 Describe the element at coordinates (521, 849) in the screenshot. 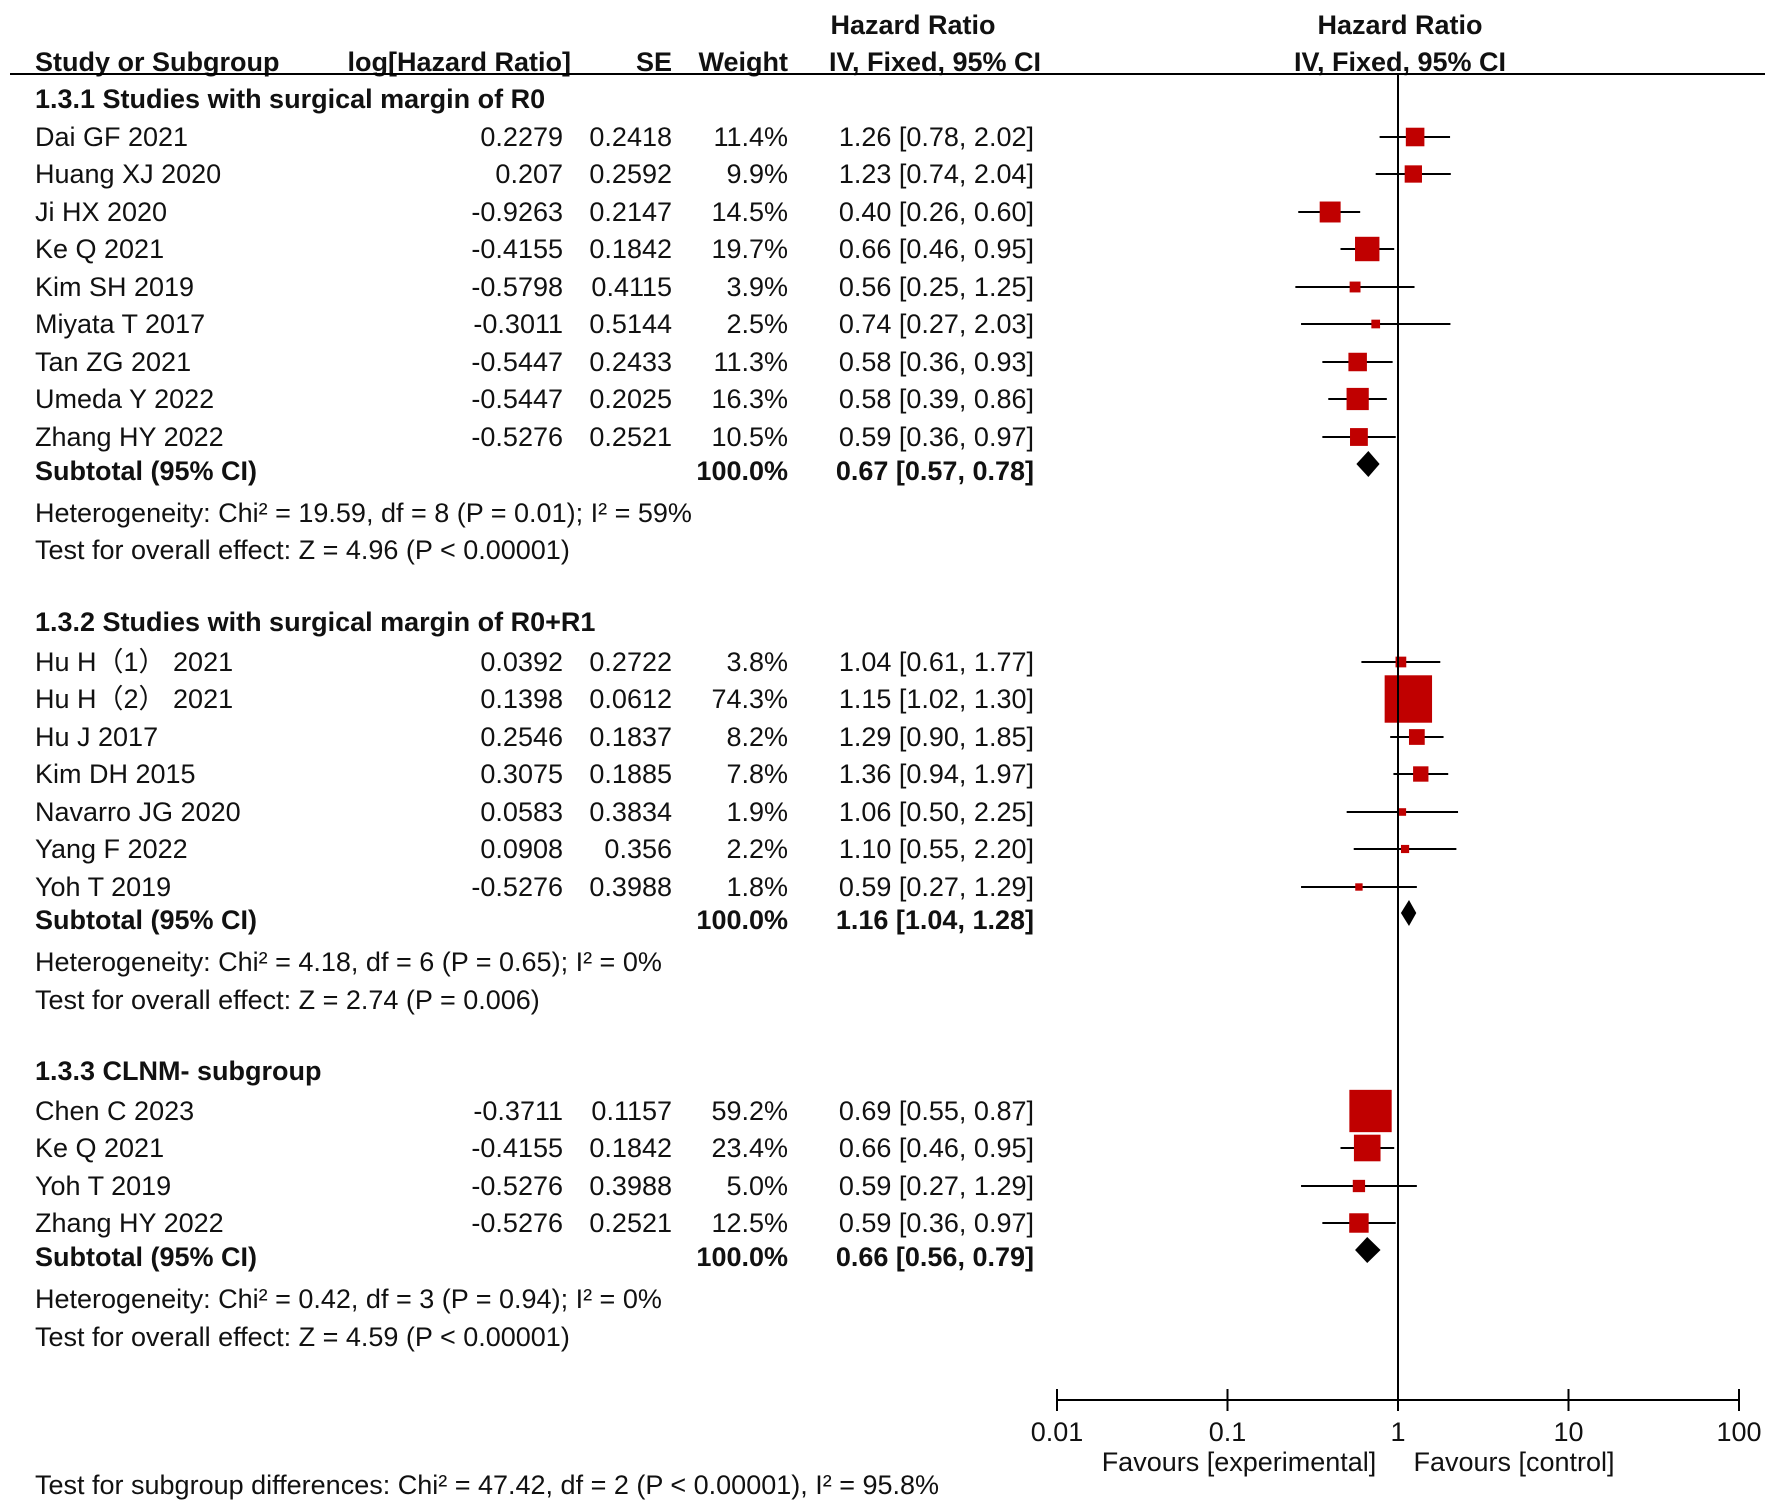

I see `study-log-hr: 0.0908` at that location.